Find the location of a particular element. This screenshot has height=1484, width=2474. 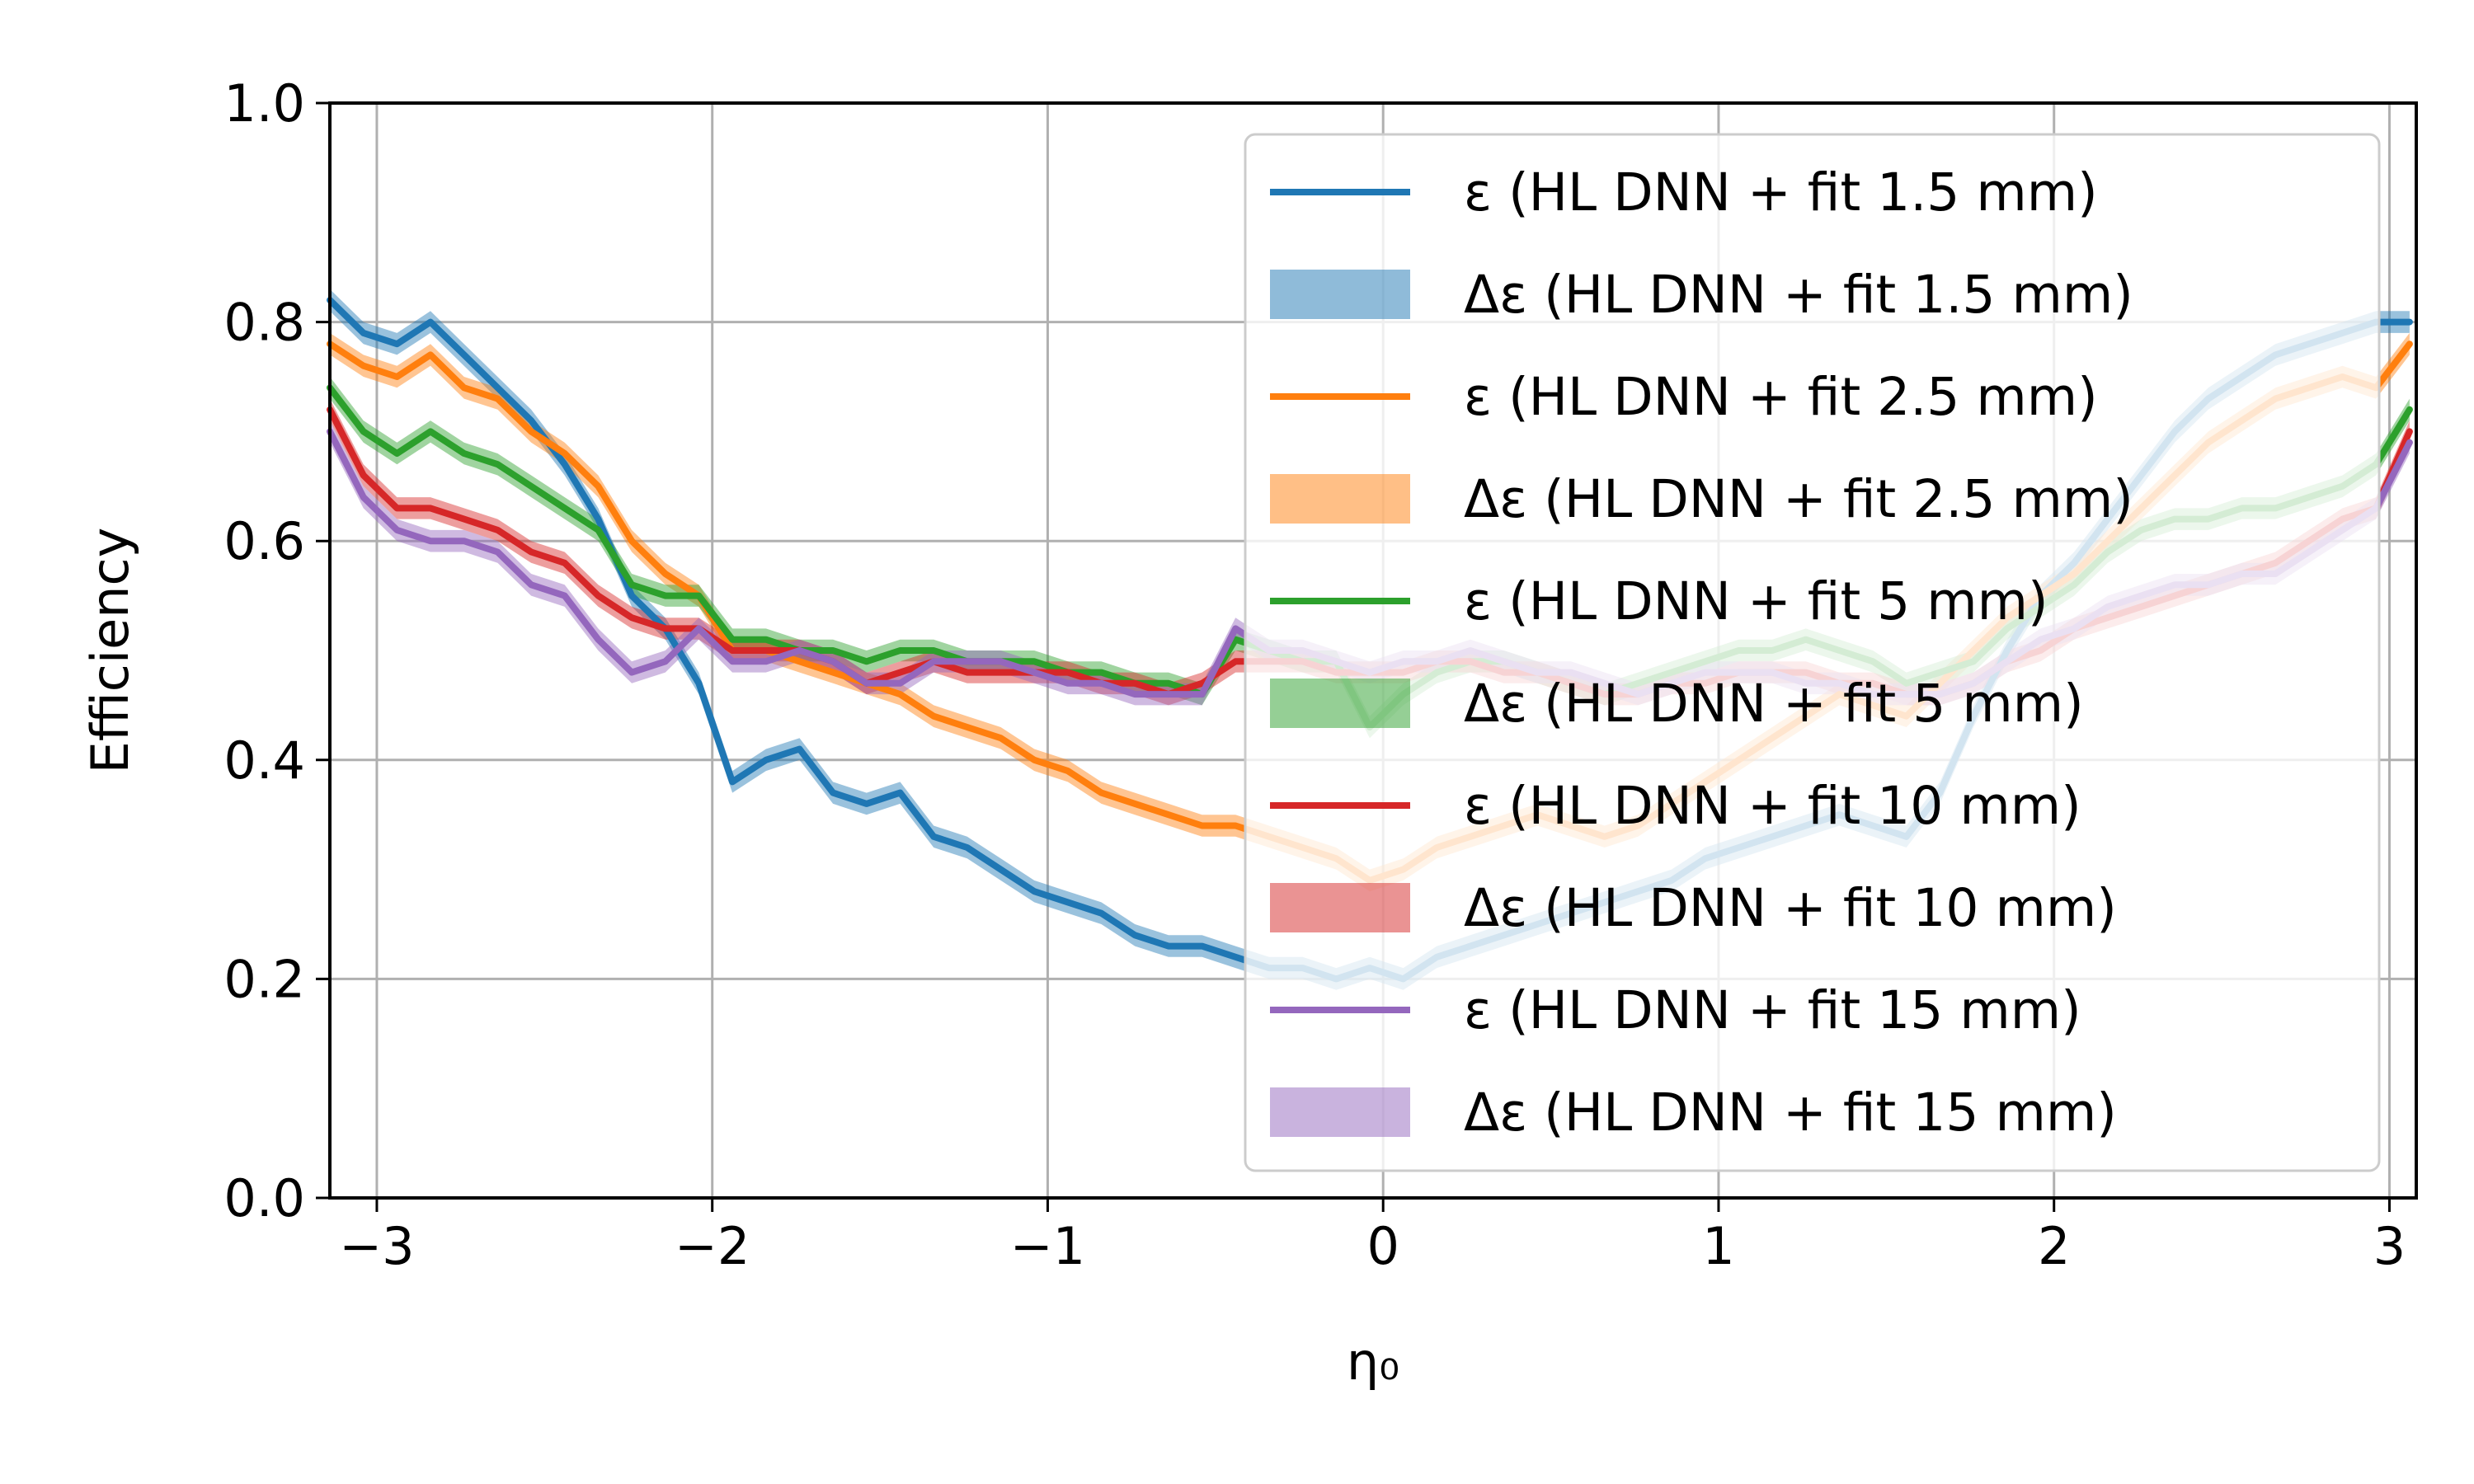

y-tick-label: 0.6 is located at coordinates (264, 541).